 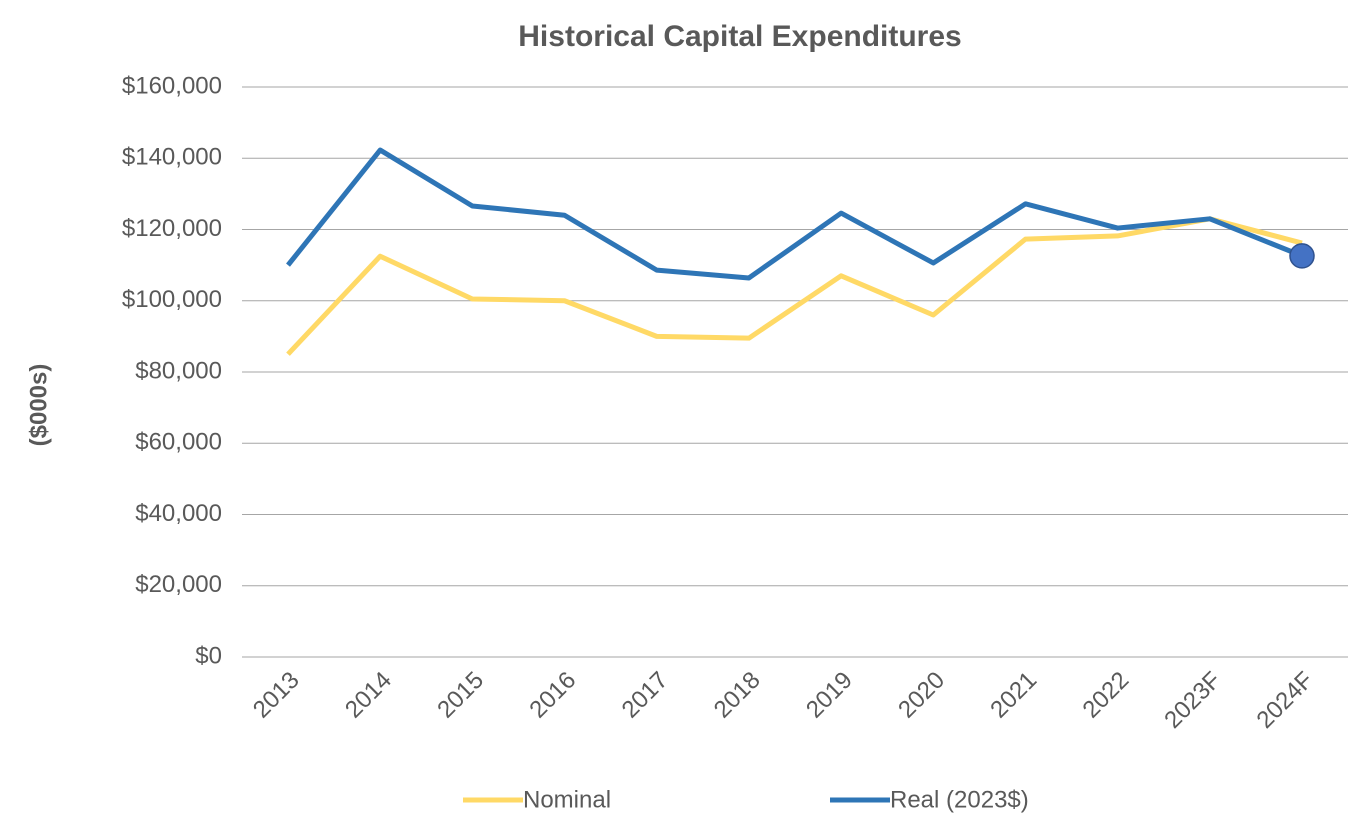 What do you see at coordinates (178, 370) in the screenshot?
I see `y-tick-label: $80,000` at bounding box center [178, 370].